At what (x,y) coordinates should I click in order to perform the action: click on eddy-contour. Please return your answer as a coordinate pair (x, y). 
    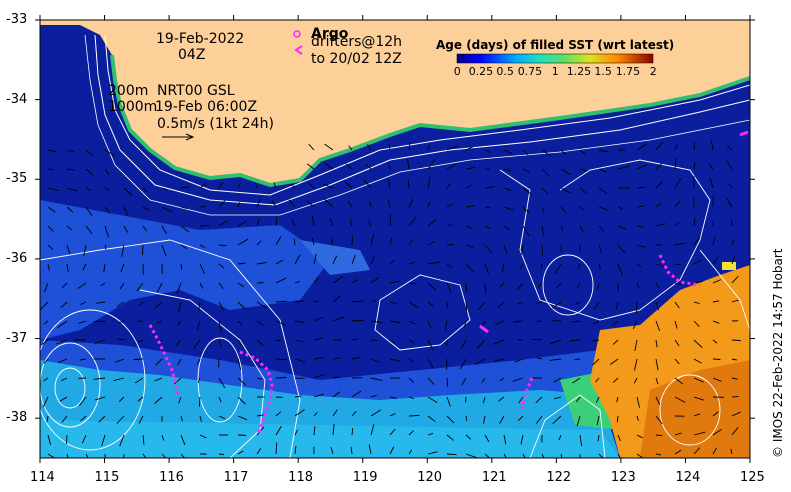
    Looking at the image, I should click on (422, 312).